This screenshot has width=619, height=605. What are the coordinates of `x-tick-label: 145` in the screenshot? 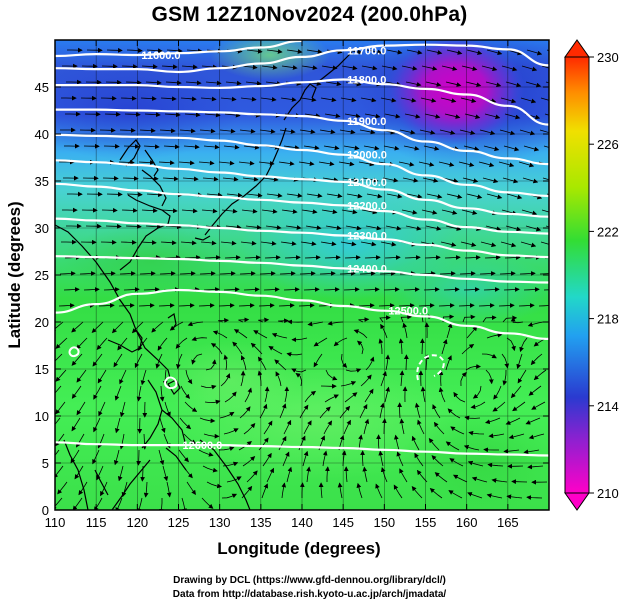 It's located at (343, 522).